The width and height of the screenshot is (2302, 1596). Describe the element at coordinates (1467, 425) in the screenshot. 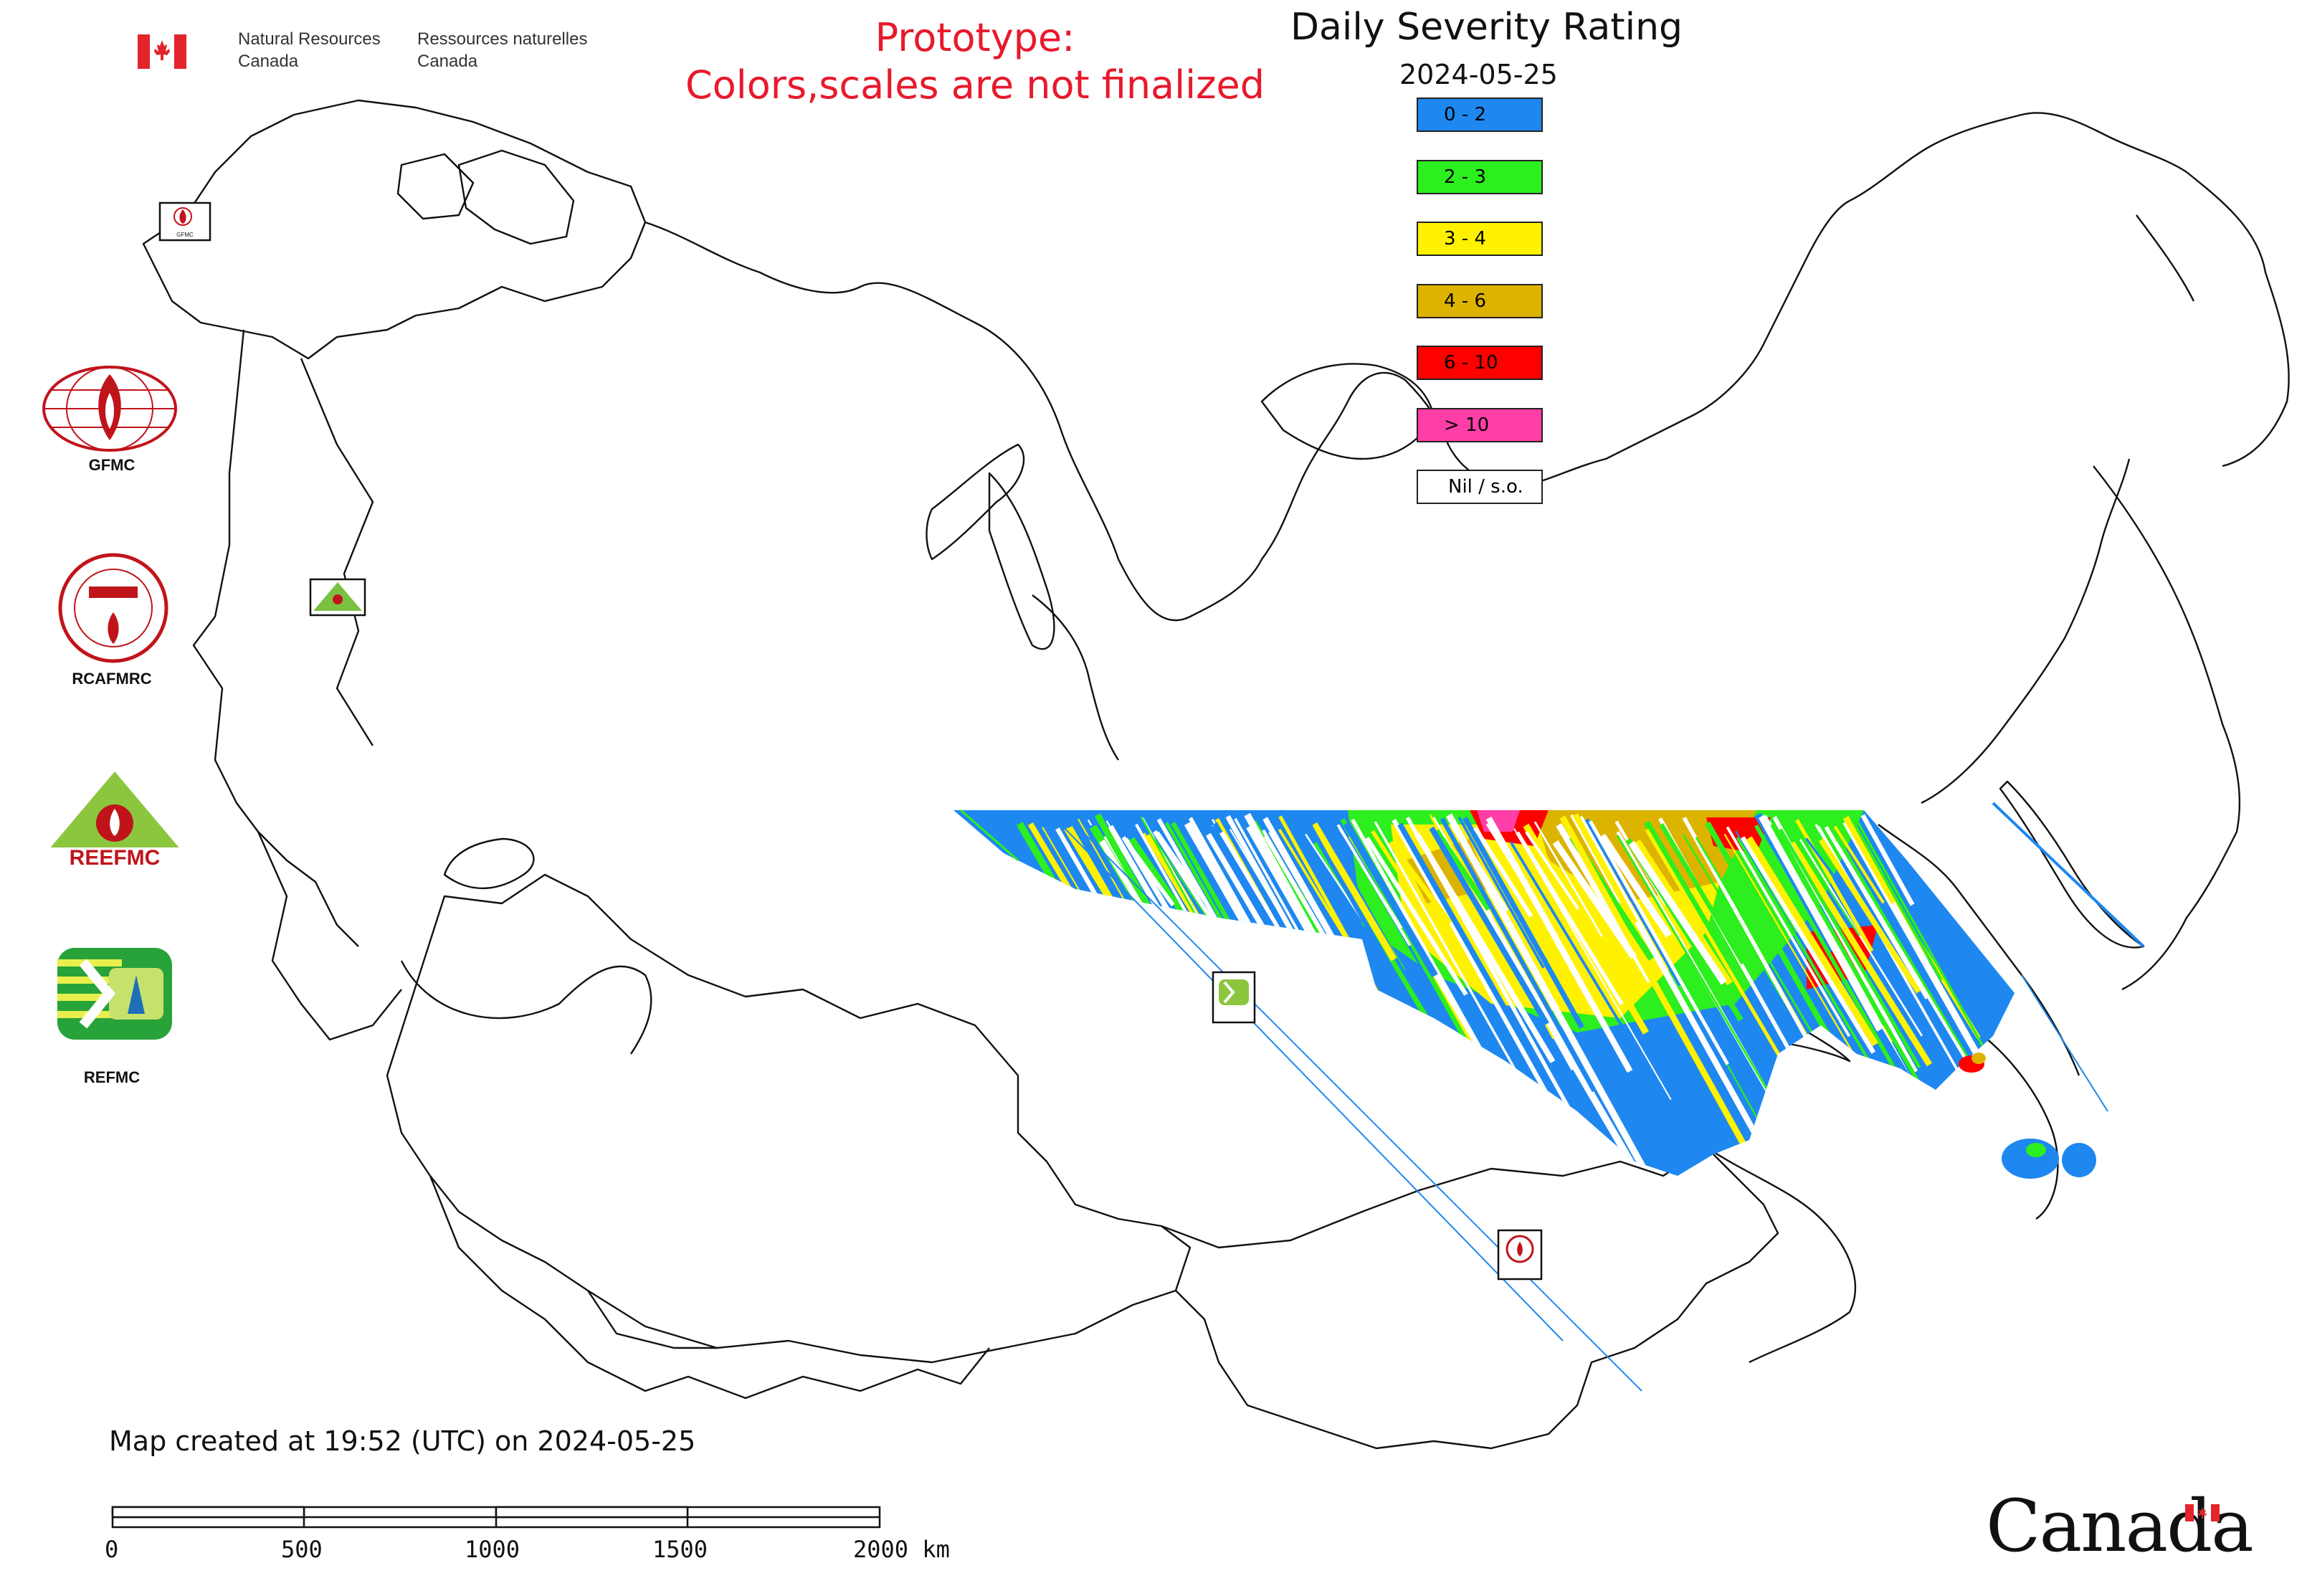

I see `legend-item-label: > 10` at that location.